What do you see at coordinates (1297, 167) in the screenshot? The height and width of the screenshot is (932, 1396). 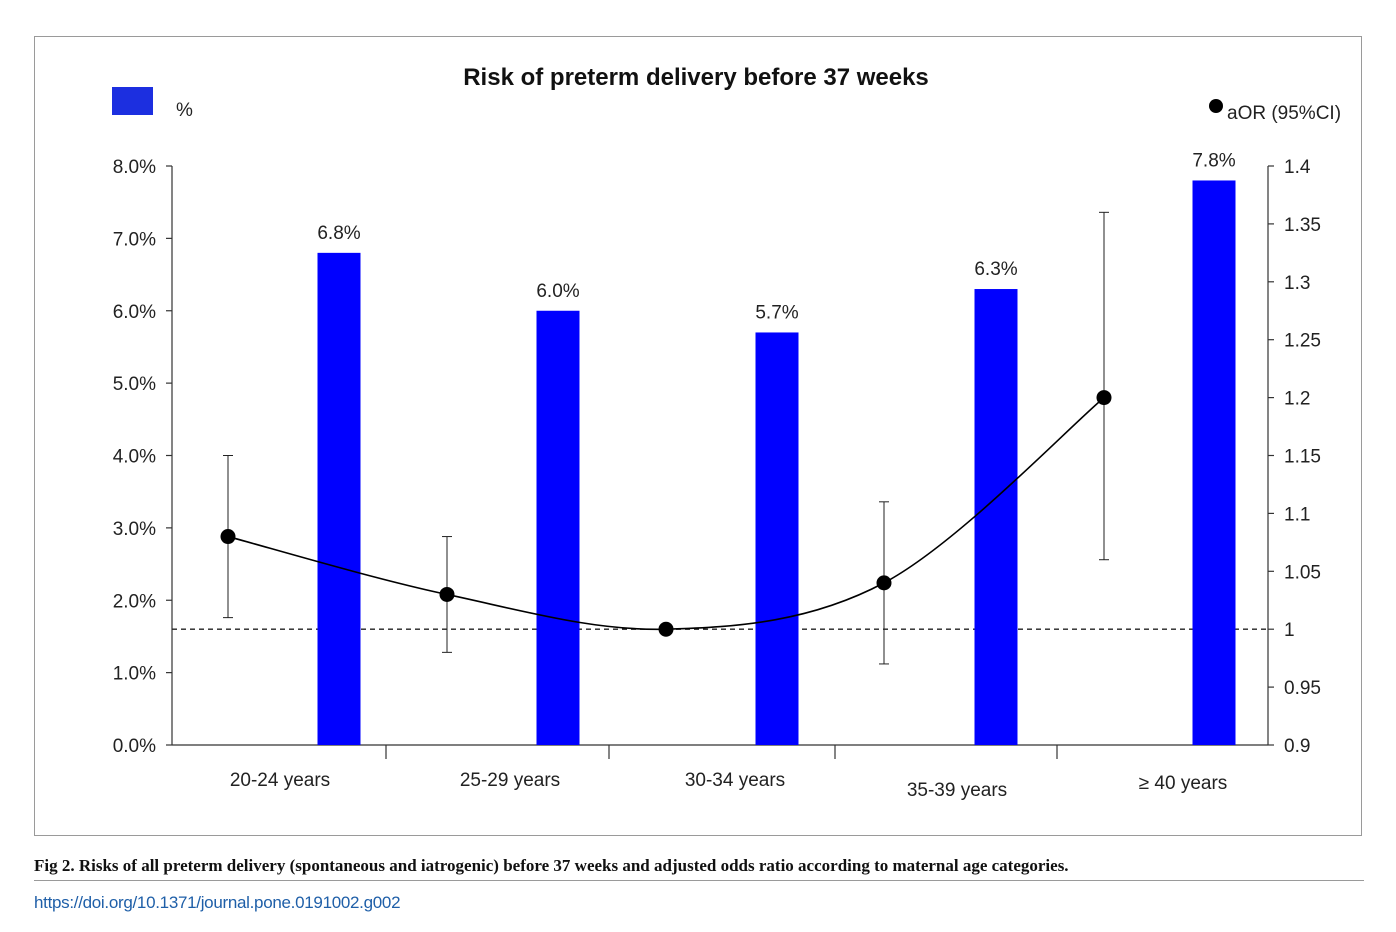 I see `y-right-tick-label: 1.4` at bounding box center [1297, 167].